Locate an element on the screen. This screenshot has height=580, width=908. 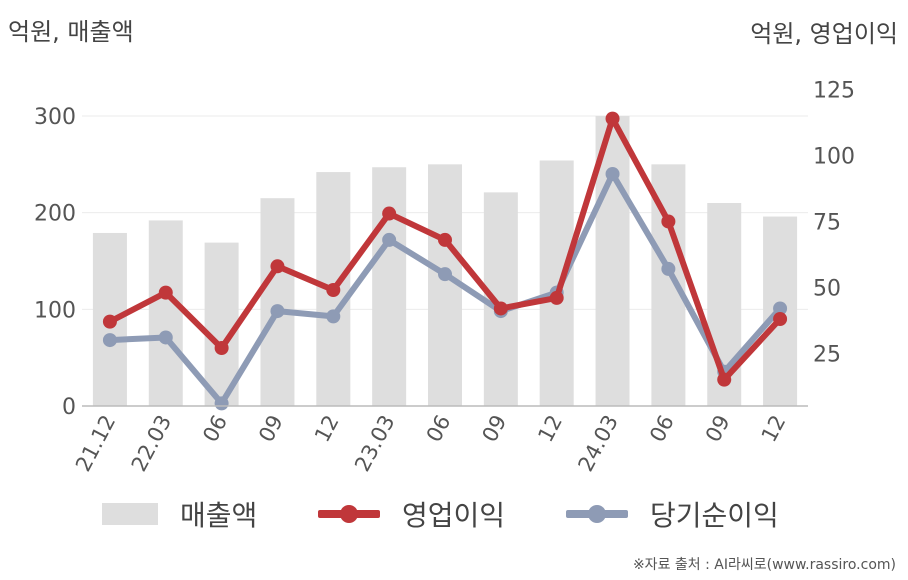
left-axis-unit: 억원, 매출액 is located at coordinates (71, 32).